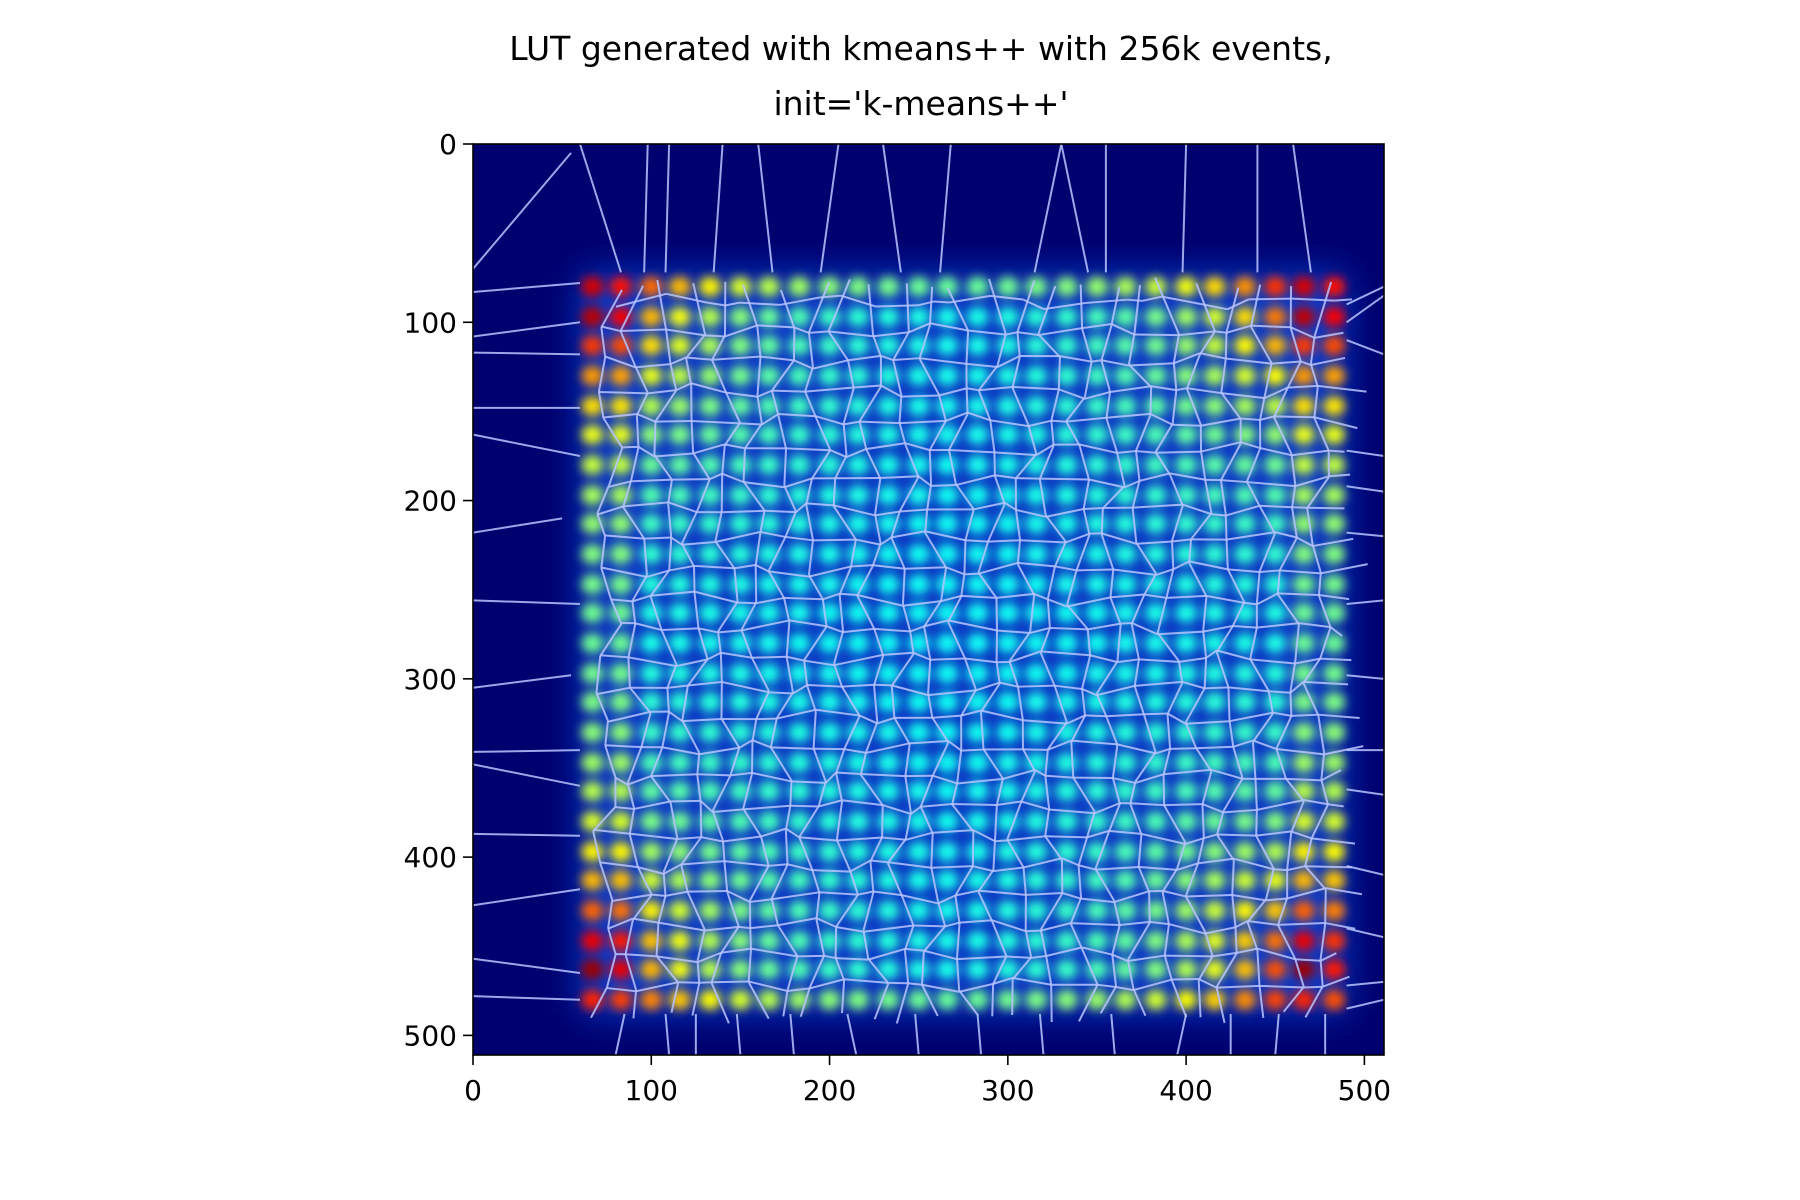 This screenshot has width=1800, height=1200. I want to click on x-tick-label: 200, so click(829, 1090).